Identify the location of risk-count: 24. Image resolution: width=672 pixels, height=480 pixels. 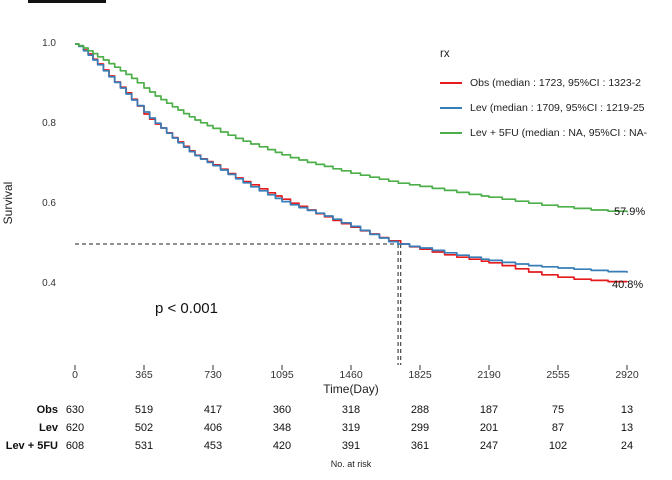
(627, 446).